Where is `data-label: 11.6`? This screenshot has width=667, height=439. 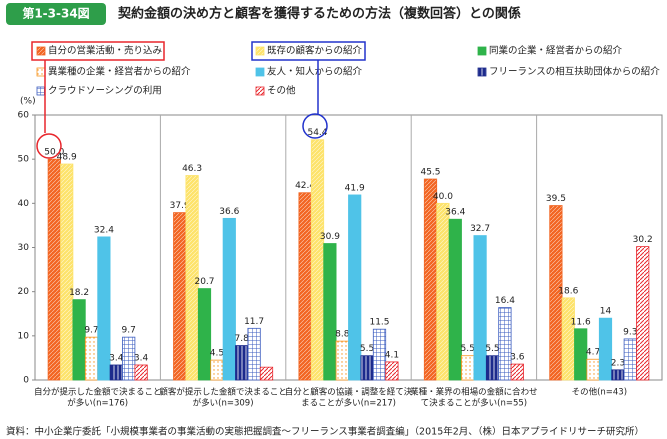 data-label: 11.6 is located at coordinates (581, 322).